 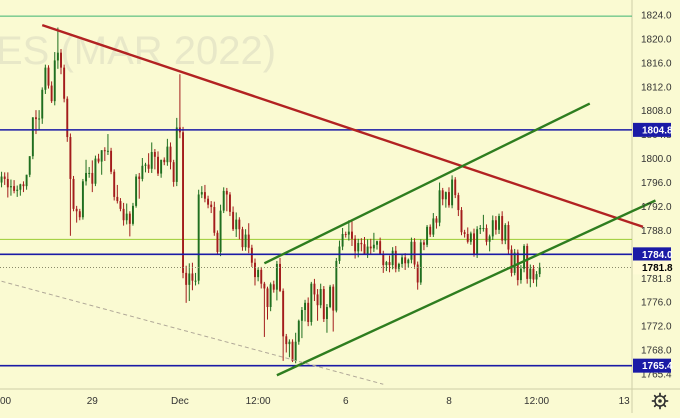 I want to click on settings-gear-icon, so click(x=660, y=401).